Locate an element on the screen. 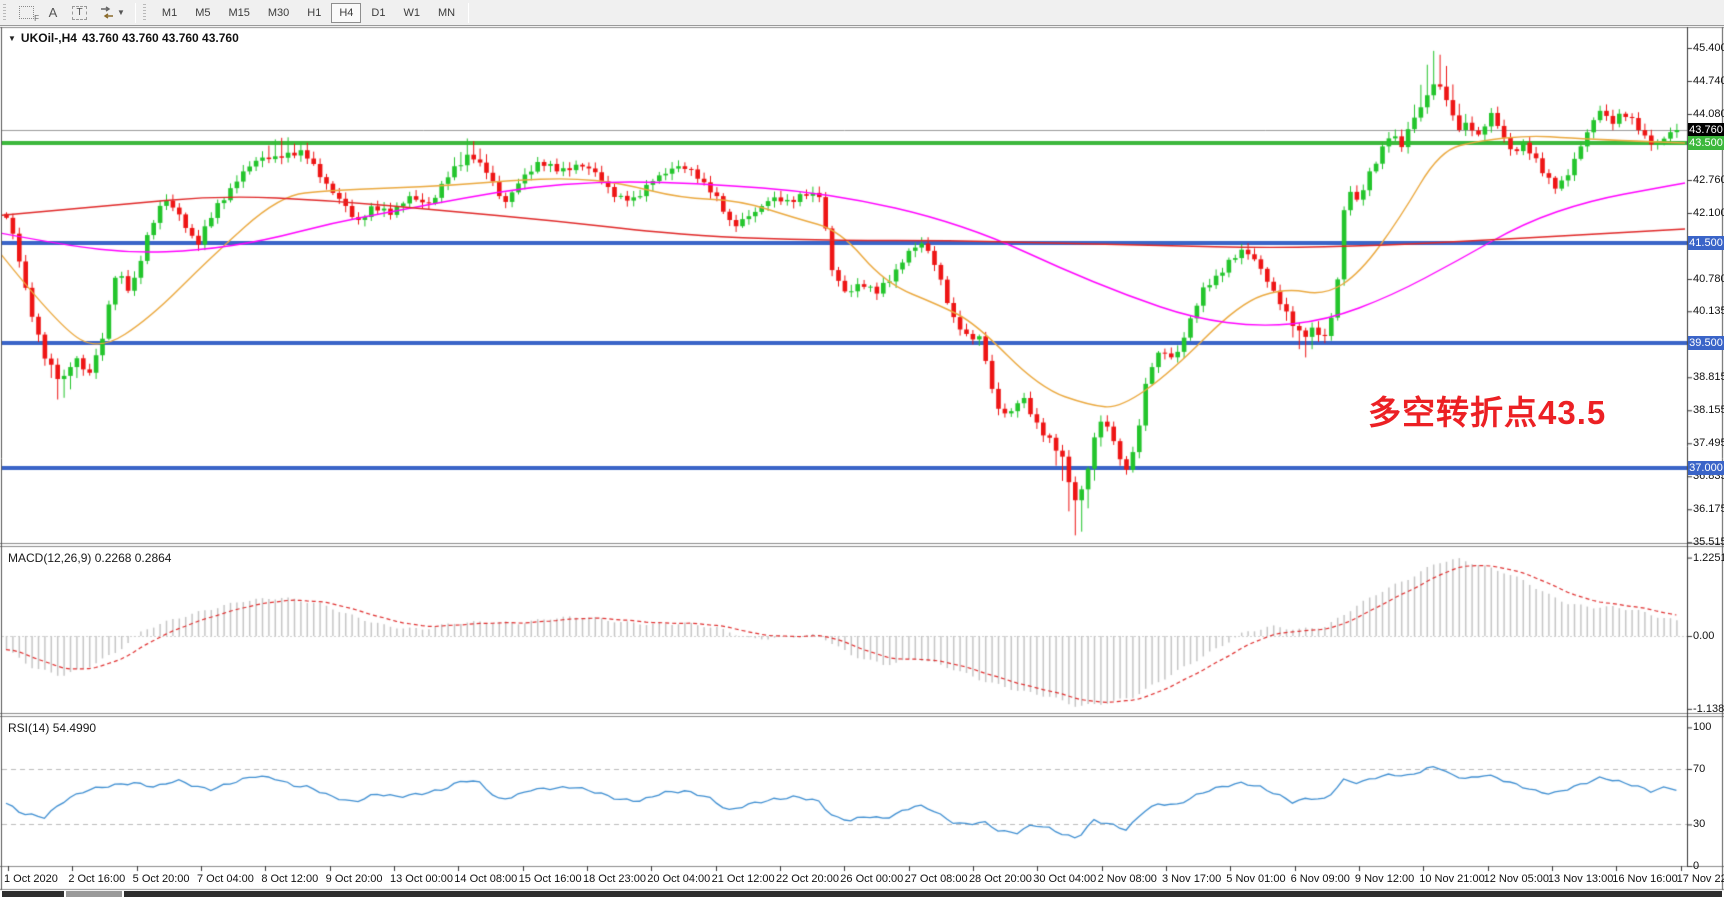 The image size is (1724, 897). price-axis-label: 40.780 is located at coordinates (1708, 279).